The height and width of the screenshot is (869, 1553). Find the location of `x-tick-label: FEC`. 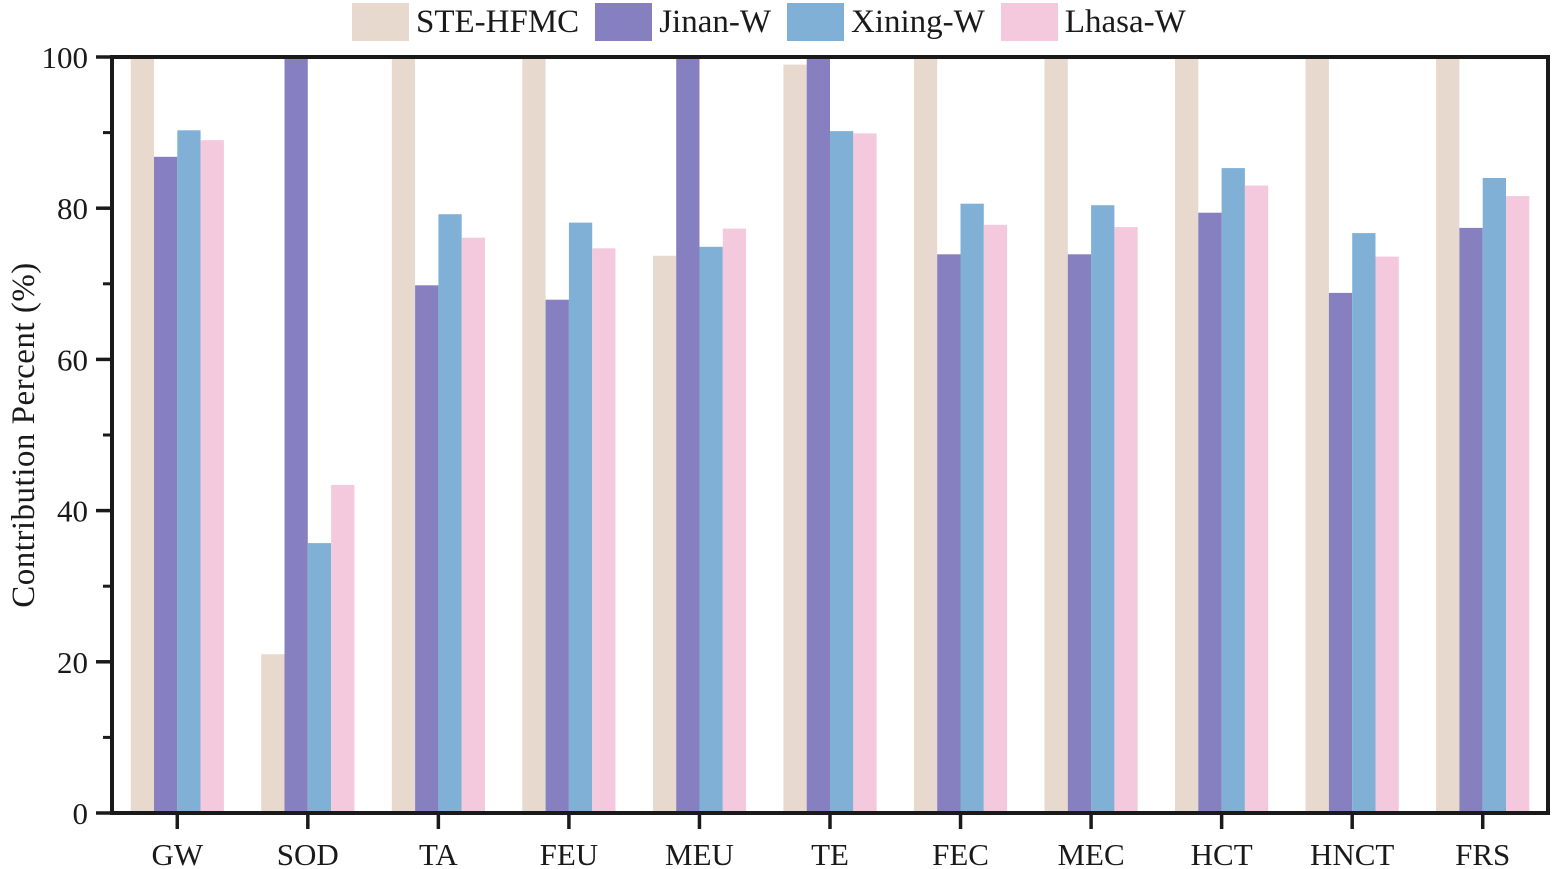

x-tick-label: FEC is located at coordinates (960, 853).